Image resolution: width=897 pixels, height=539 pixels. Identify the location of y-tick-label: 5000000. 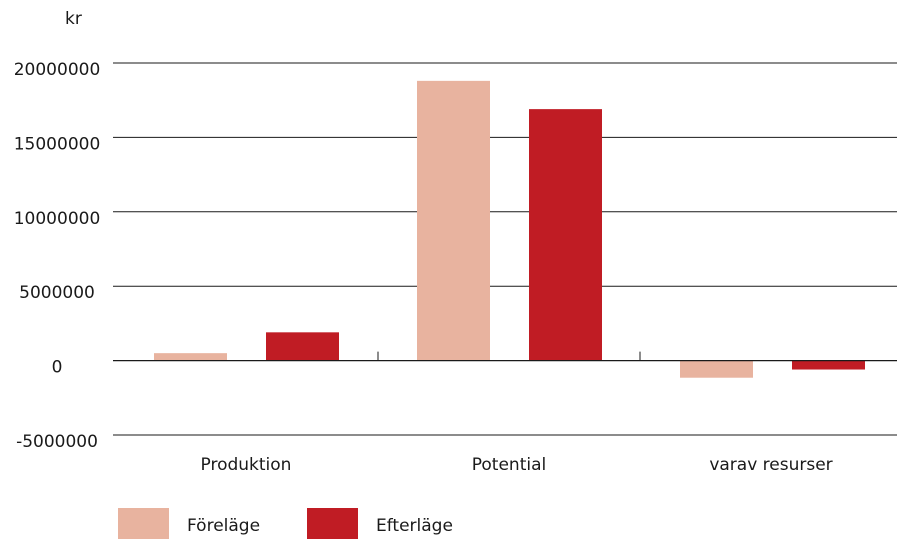
(57, 293).